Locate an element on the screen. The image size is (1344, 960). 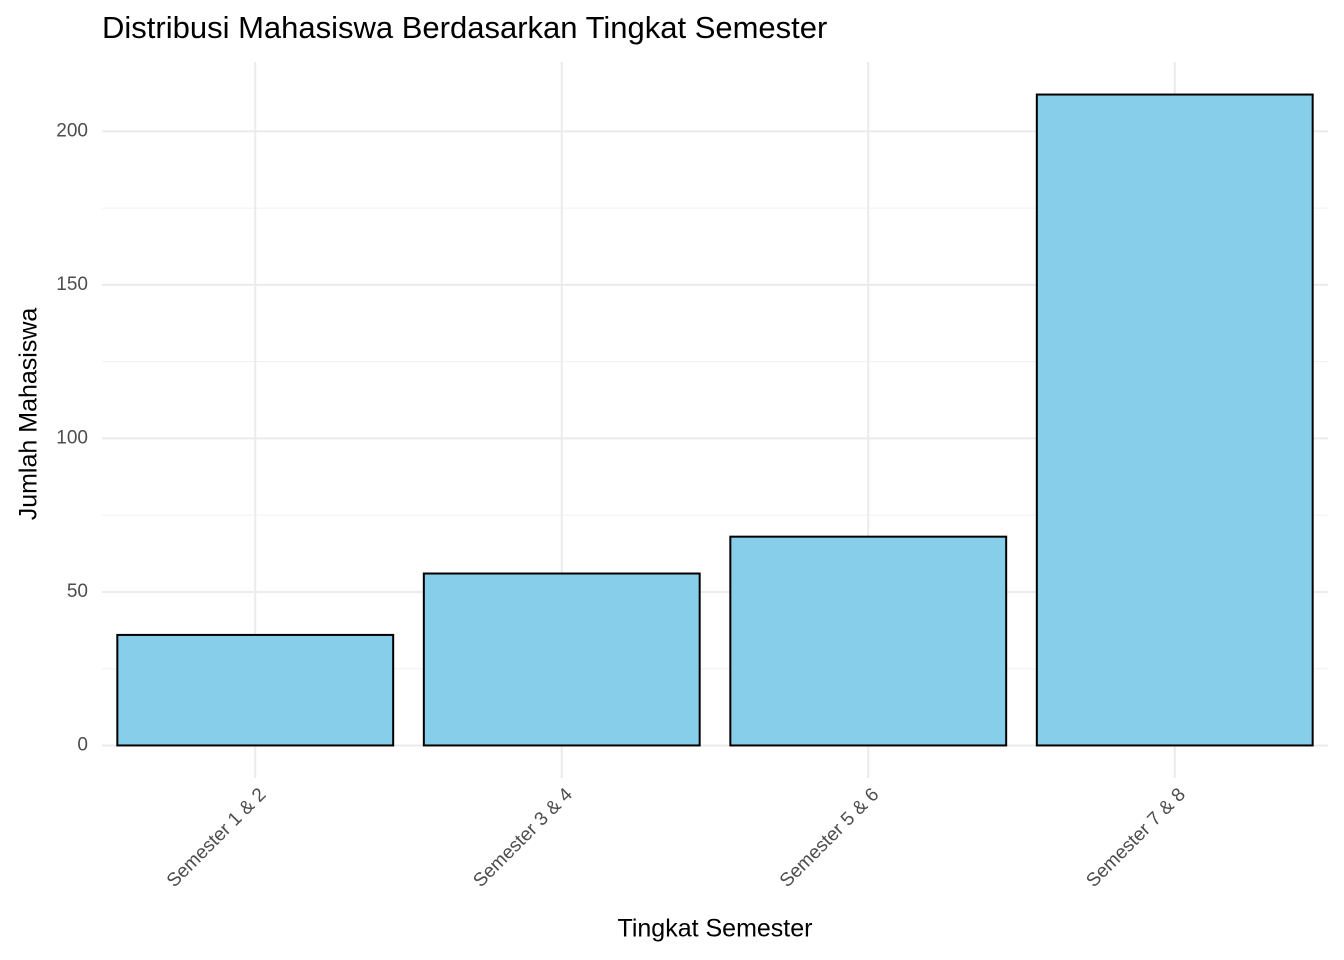
y-axis-label: Jumlah Mahasiswa is located at coordinates (29, 414).